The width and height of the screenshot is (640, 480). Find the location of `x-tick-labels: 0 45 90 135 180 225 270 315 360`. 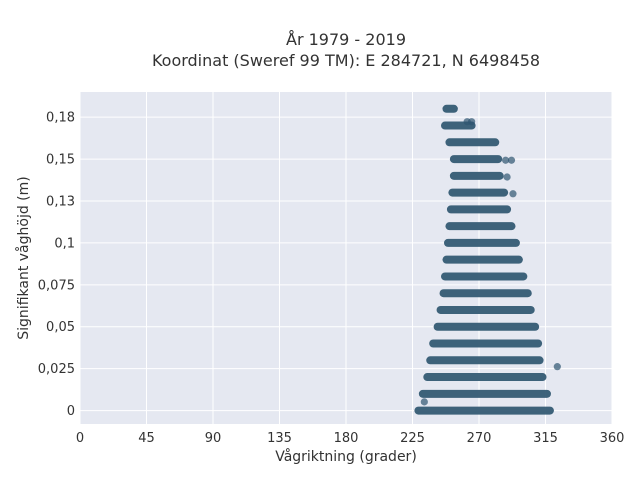

x-tick-labels: 0 45 90 135 180 225 270 315 360 is located at coordinates (350, 438).